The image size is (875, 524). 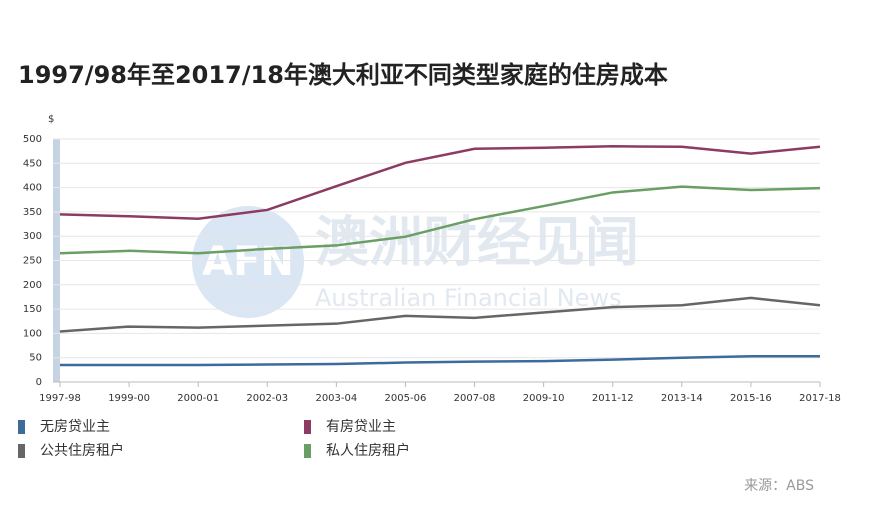 I want to click on y-tick-label: 450, so click(x=32, y=163).